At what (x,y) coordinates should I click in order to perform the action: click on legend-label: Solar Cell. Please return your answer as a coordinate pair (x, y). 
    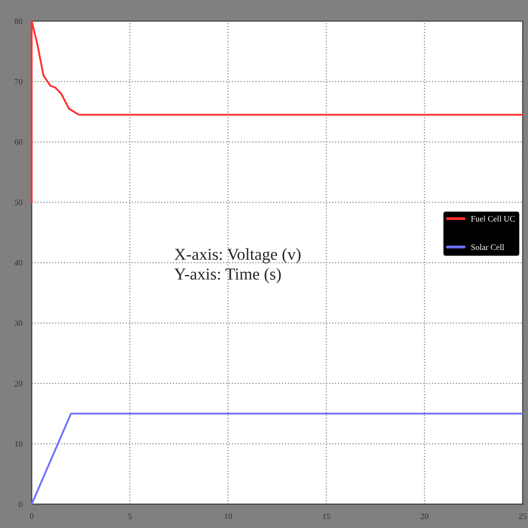
    Looking at the image, I should click on (487, 247).